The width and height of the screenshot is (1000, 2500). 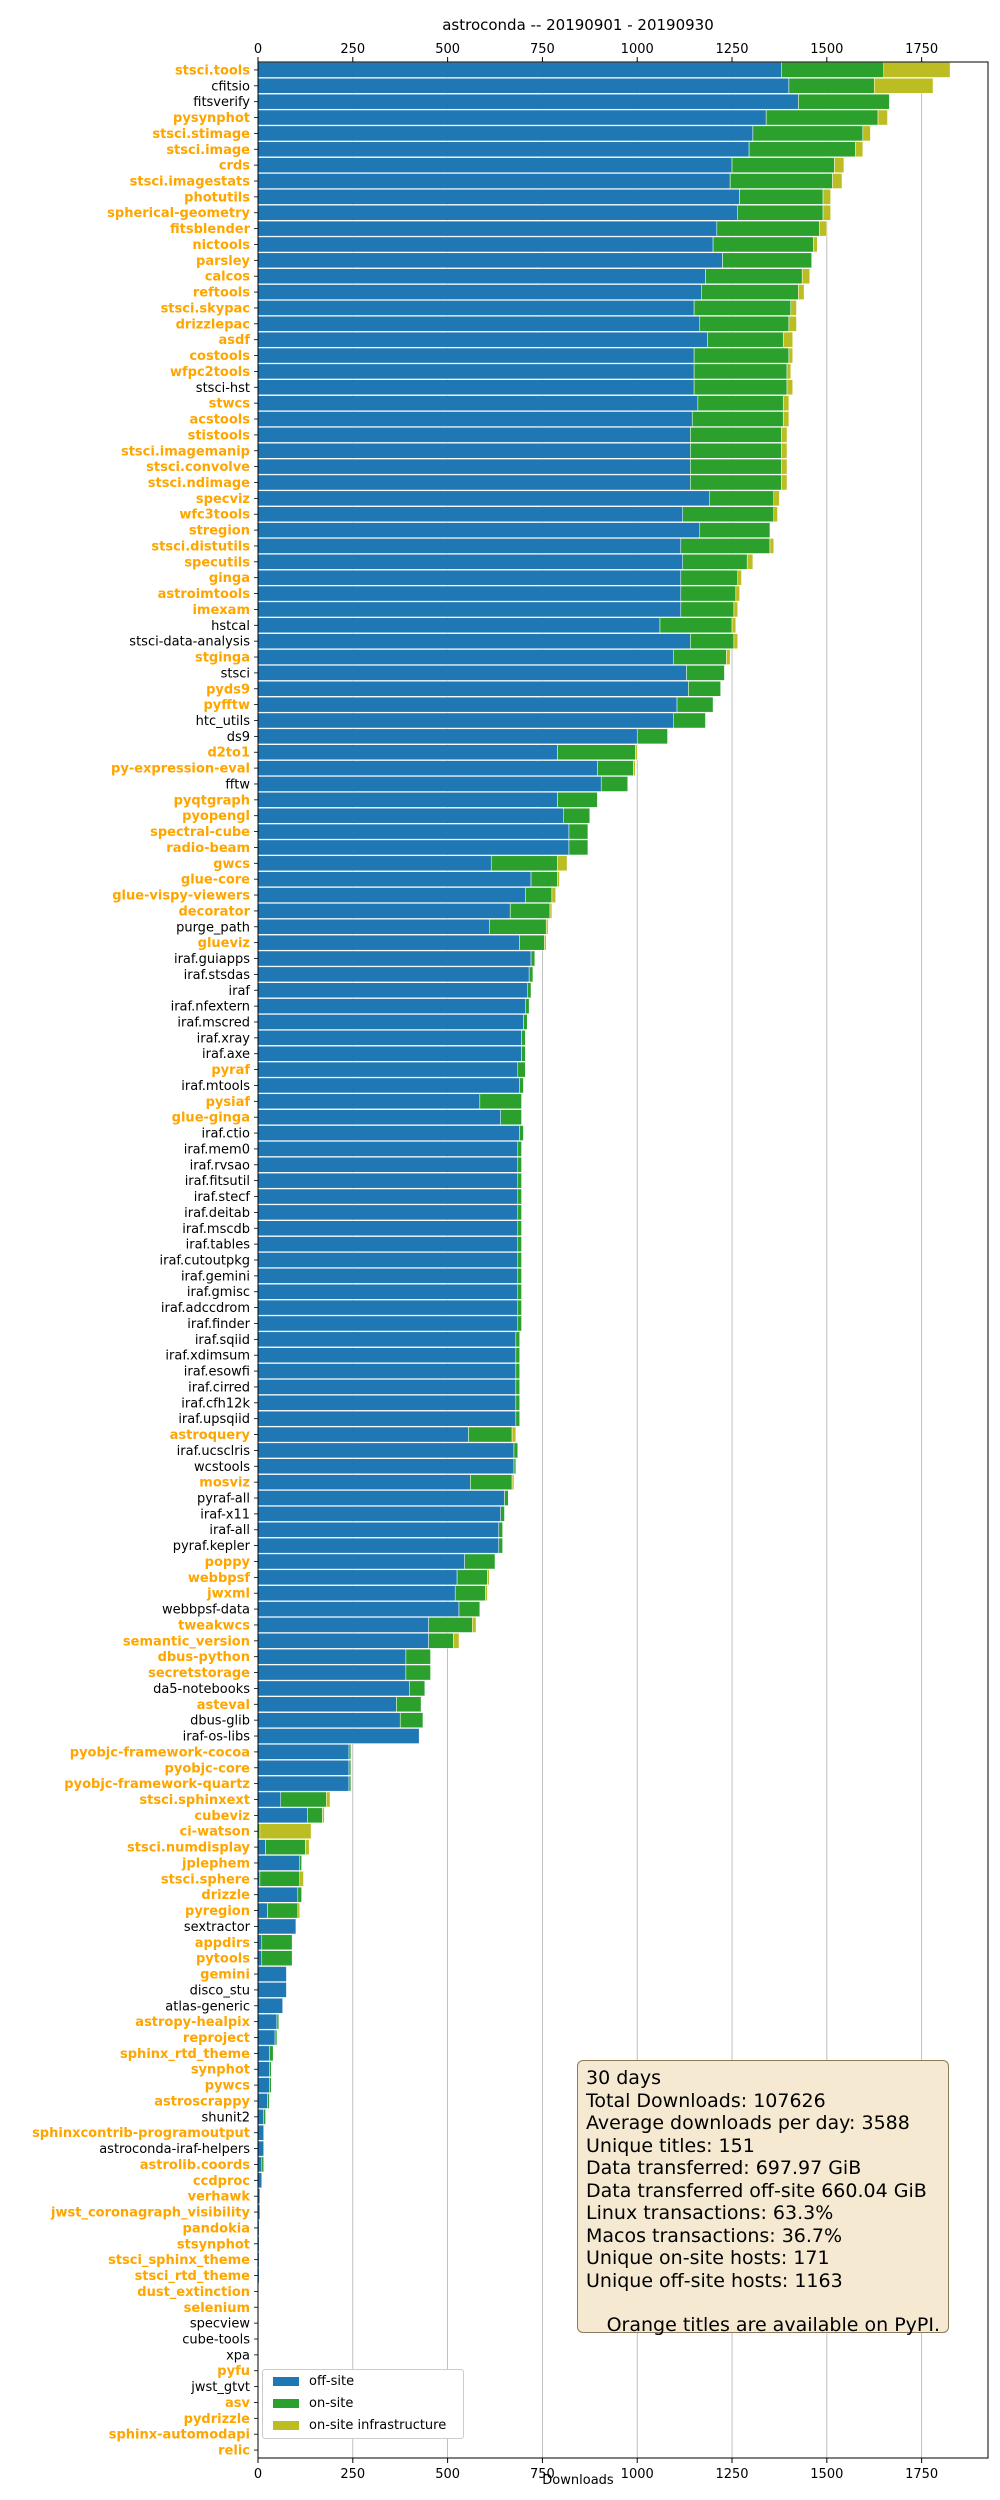 I want to click on bar-on-iraf.xray, so click(x=523, y=1038).